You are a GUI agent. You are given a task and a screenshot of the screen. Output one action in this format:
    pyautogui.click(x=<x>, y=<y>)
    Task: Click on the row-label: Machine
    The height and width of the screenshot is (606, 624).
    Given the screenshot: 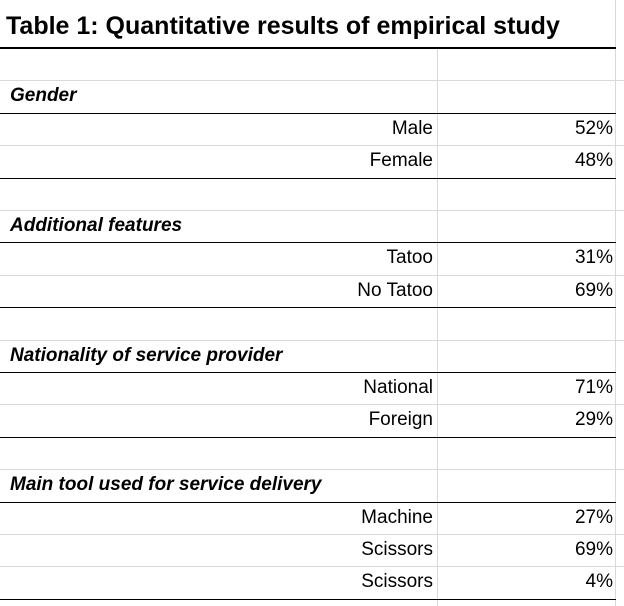 What is the action you would take?
    pyautogui.click(x=397, y=517)
    